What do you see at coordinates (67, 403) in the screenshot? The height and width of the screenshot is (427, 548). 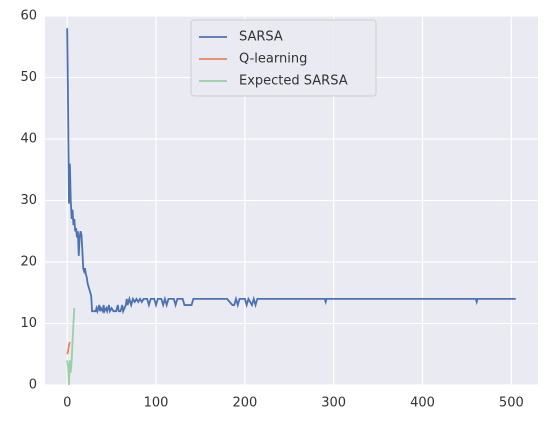 I see `x-tick-label: 0` at bounding box center [67, 403].